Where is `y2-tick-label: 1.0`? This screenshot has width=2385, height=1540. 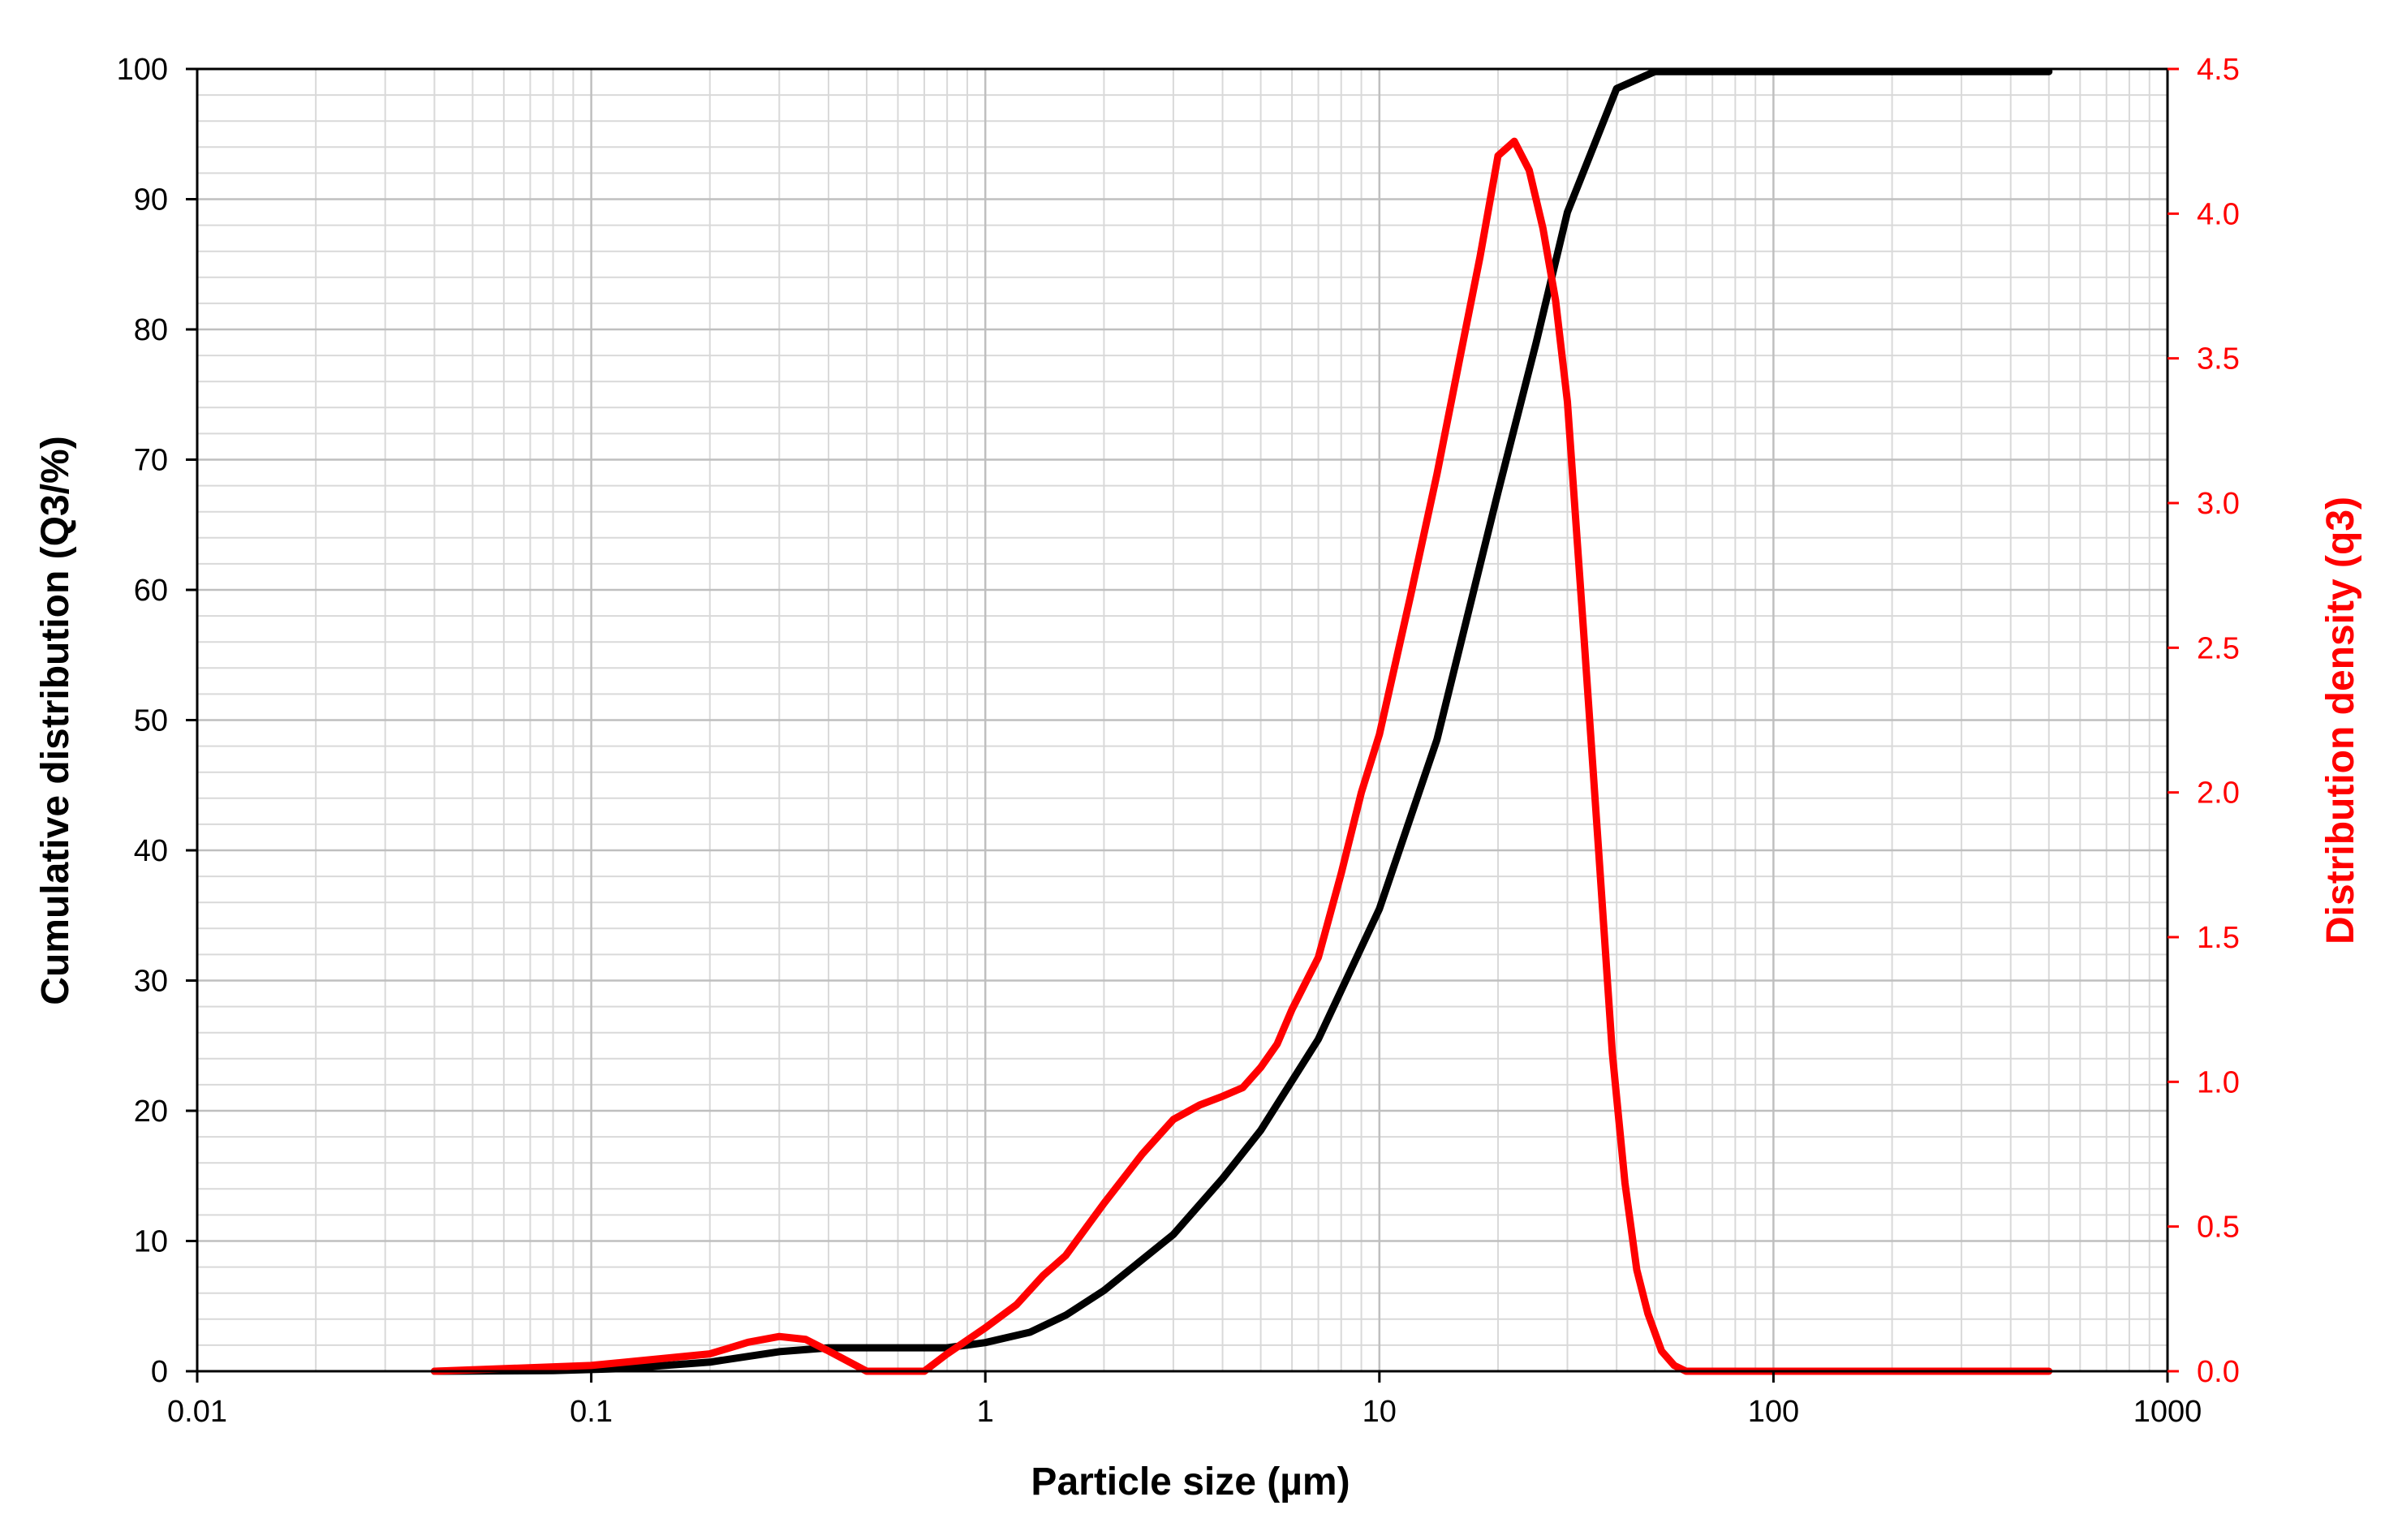
y2-tick-label: 1.0 is located at coordinates (2218, 1082).